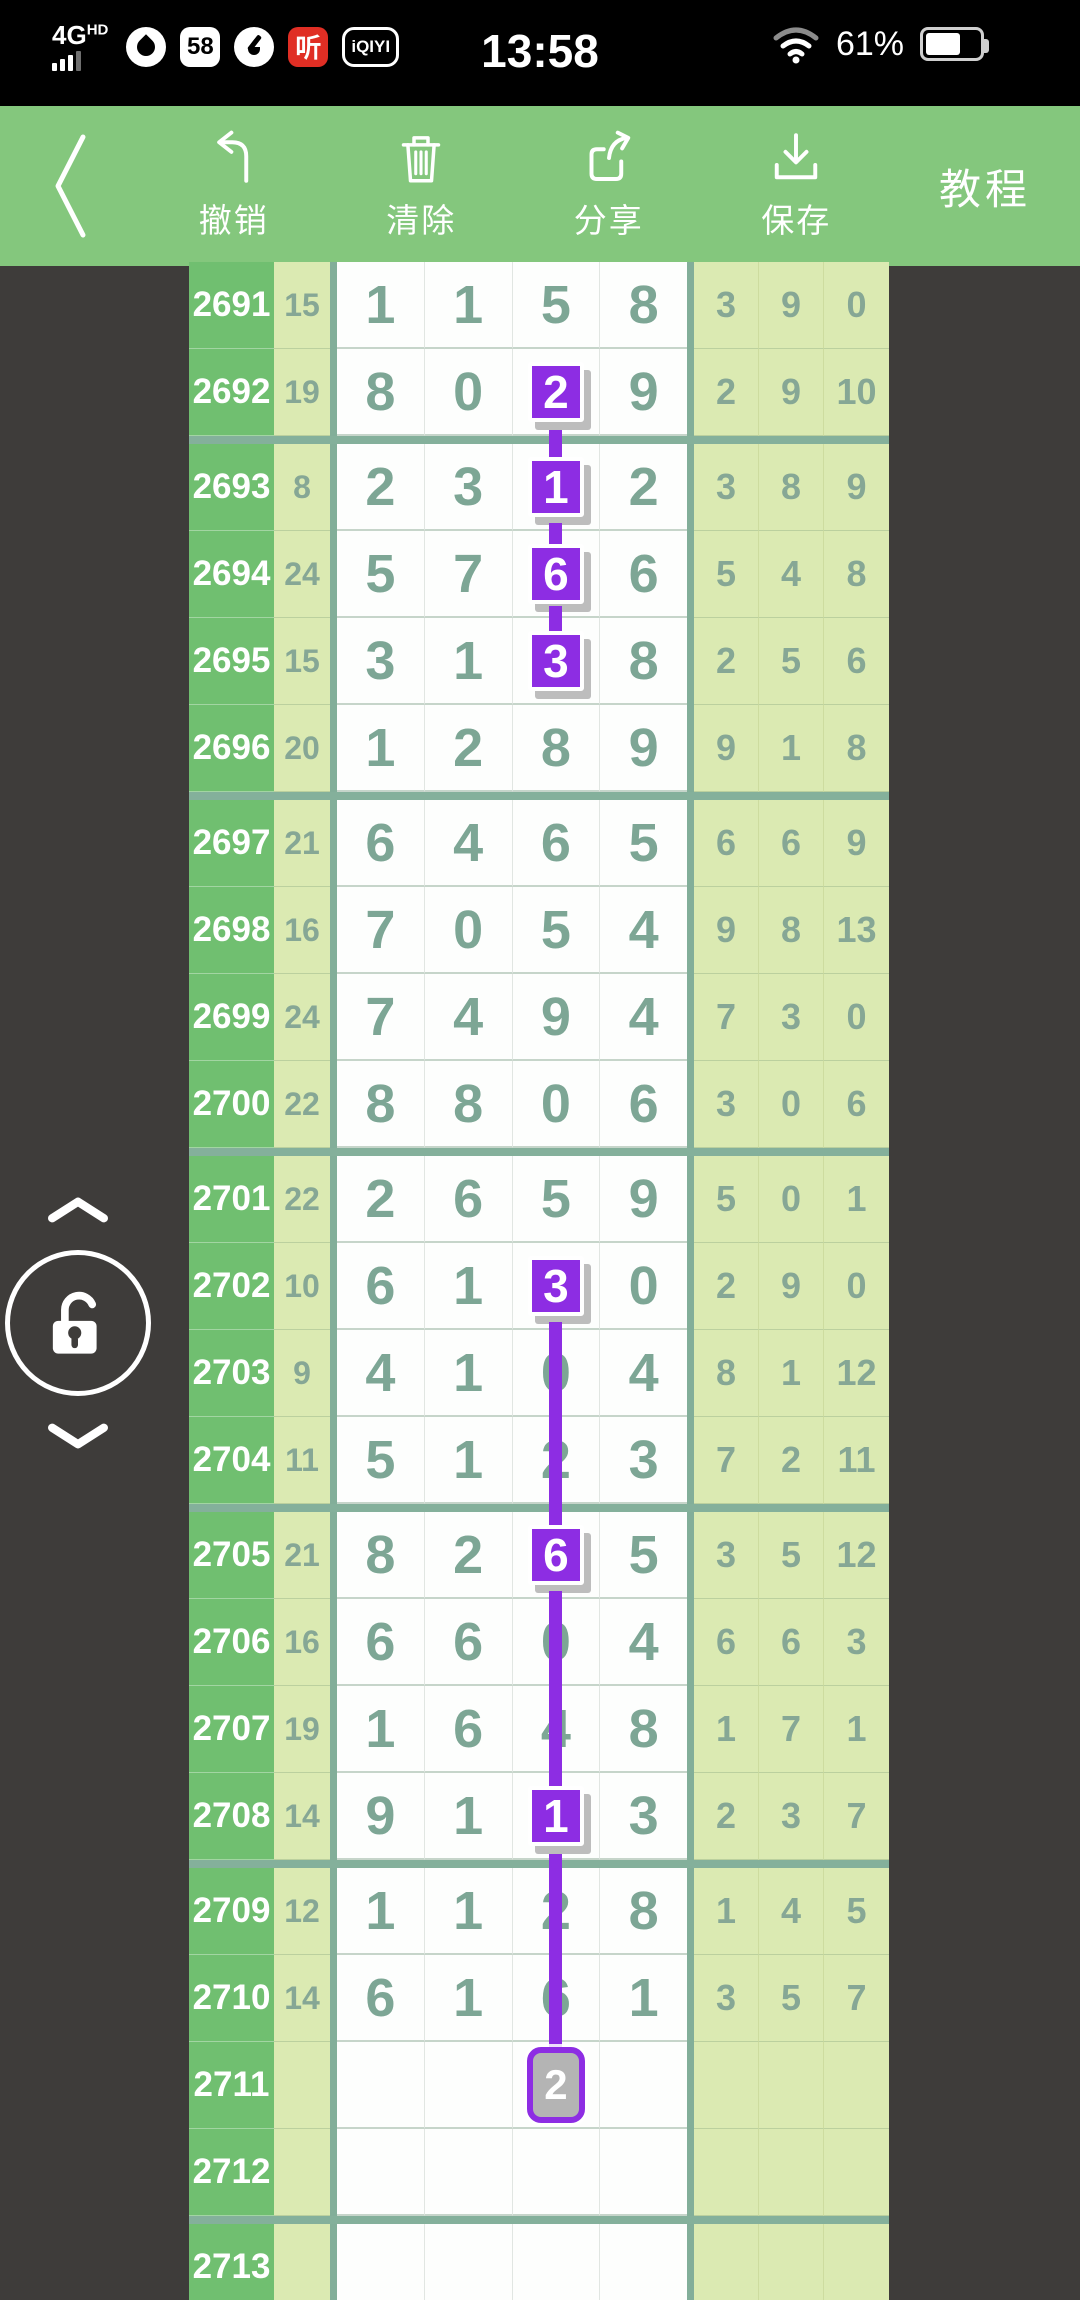 This screenshot has height=2300, width=1080. What do you see at coordinates (234, 186) in the screenshot?
I see `undo-button: 撤销` at bounding box center [234, 186].